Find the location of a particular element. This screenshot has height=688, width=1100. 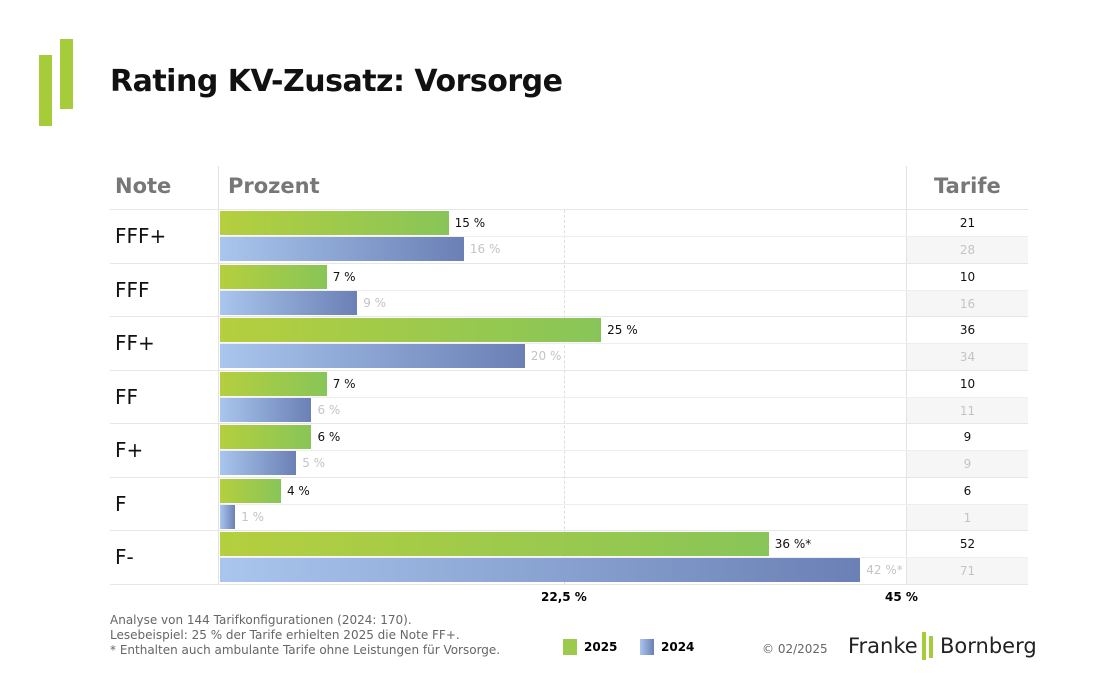

category-label: F is located at coordinates (121, 503).